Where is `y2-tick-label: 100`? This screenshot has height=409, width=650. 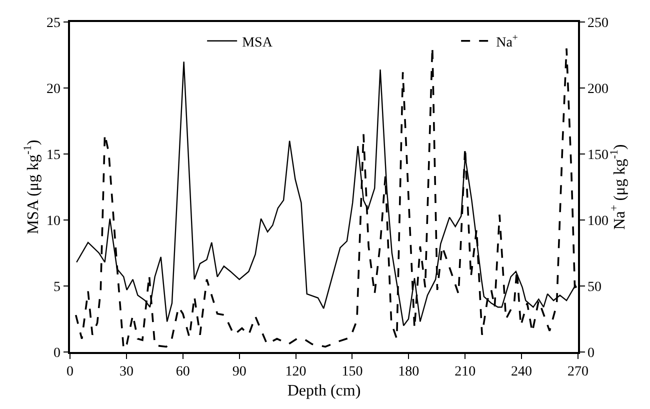 y2-tick-label: 100 is located at coordinates (598, 221).